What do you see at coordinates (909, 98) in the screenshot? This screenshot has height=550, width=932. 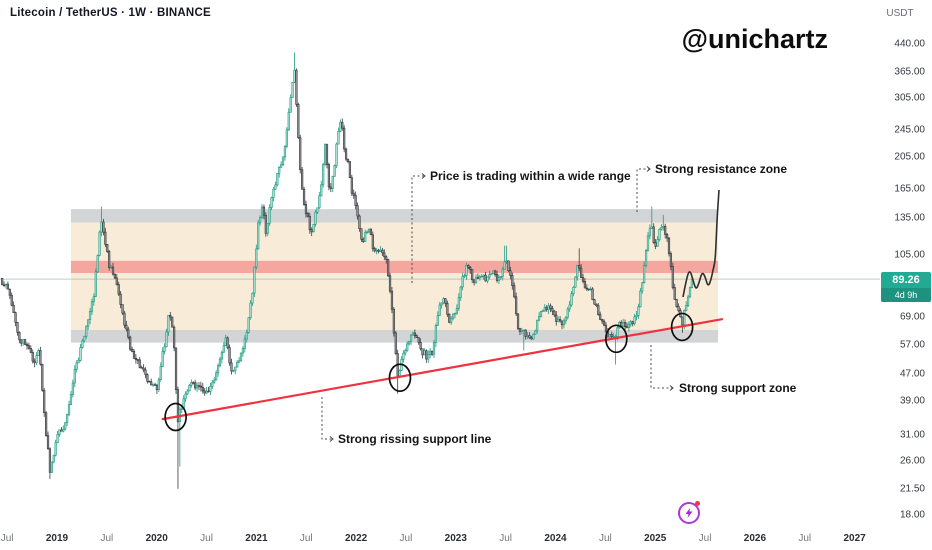 I see `price-tick-label: 305.00` at bounding box center [909, 98].